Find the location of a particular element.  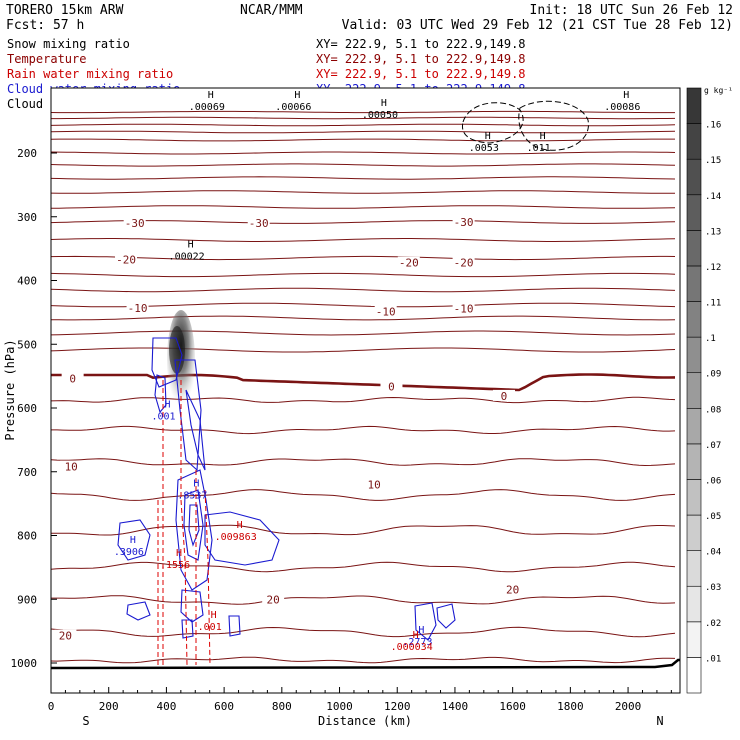

y-tick-label: 400 is located at coordinates (27, 281).